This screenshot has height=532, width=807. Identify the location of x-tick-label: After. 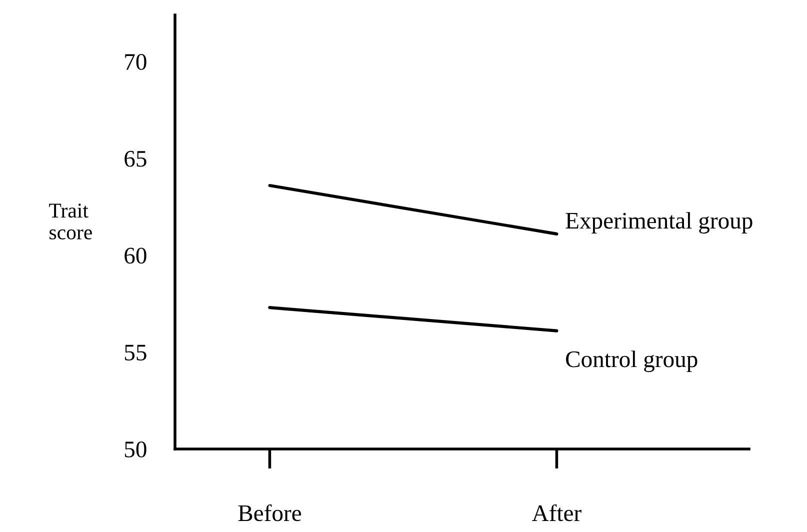
(557, 513).